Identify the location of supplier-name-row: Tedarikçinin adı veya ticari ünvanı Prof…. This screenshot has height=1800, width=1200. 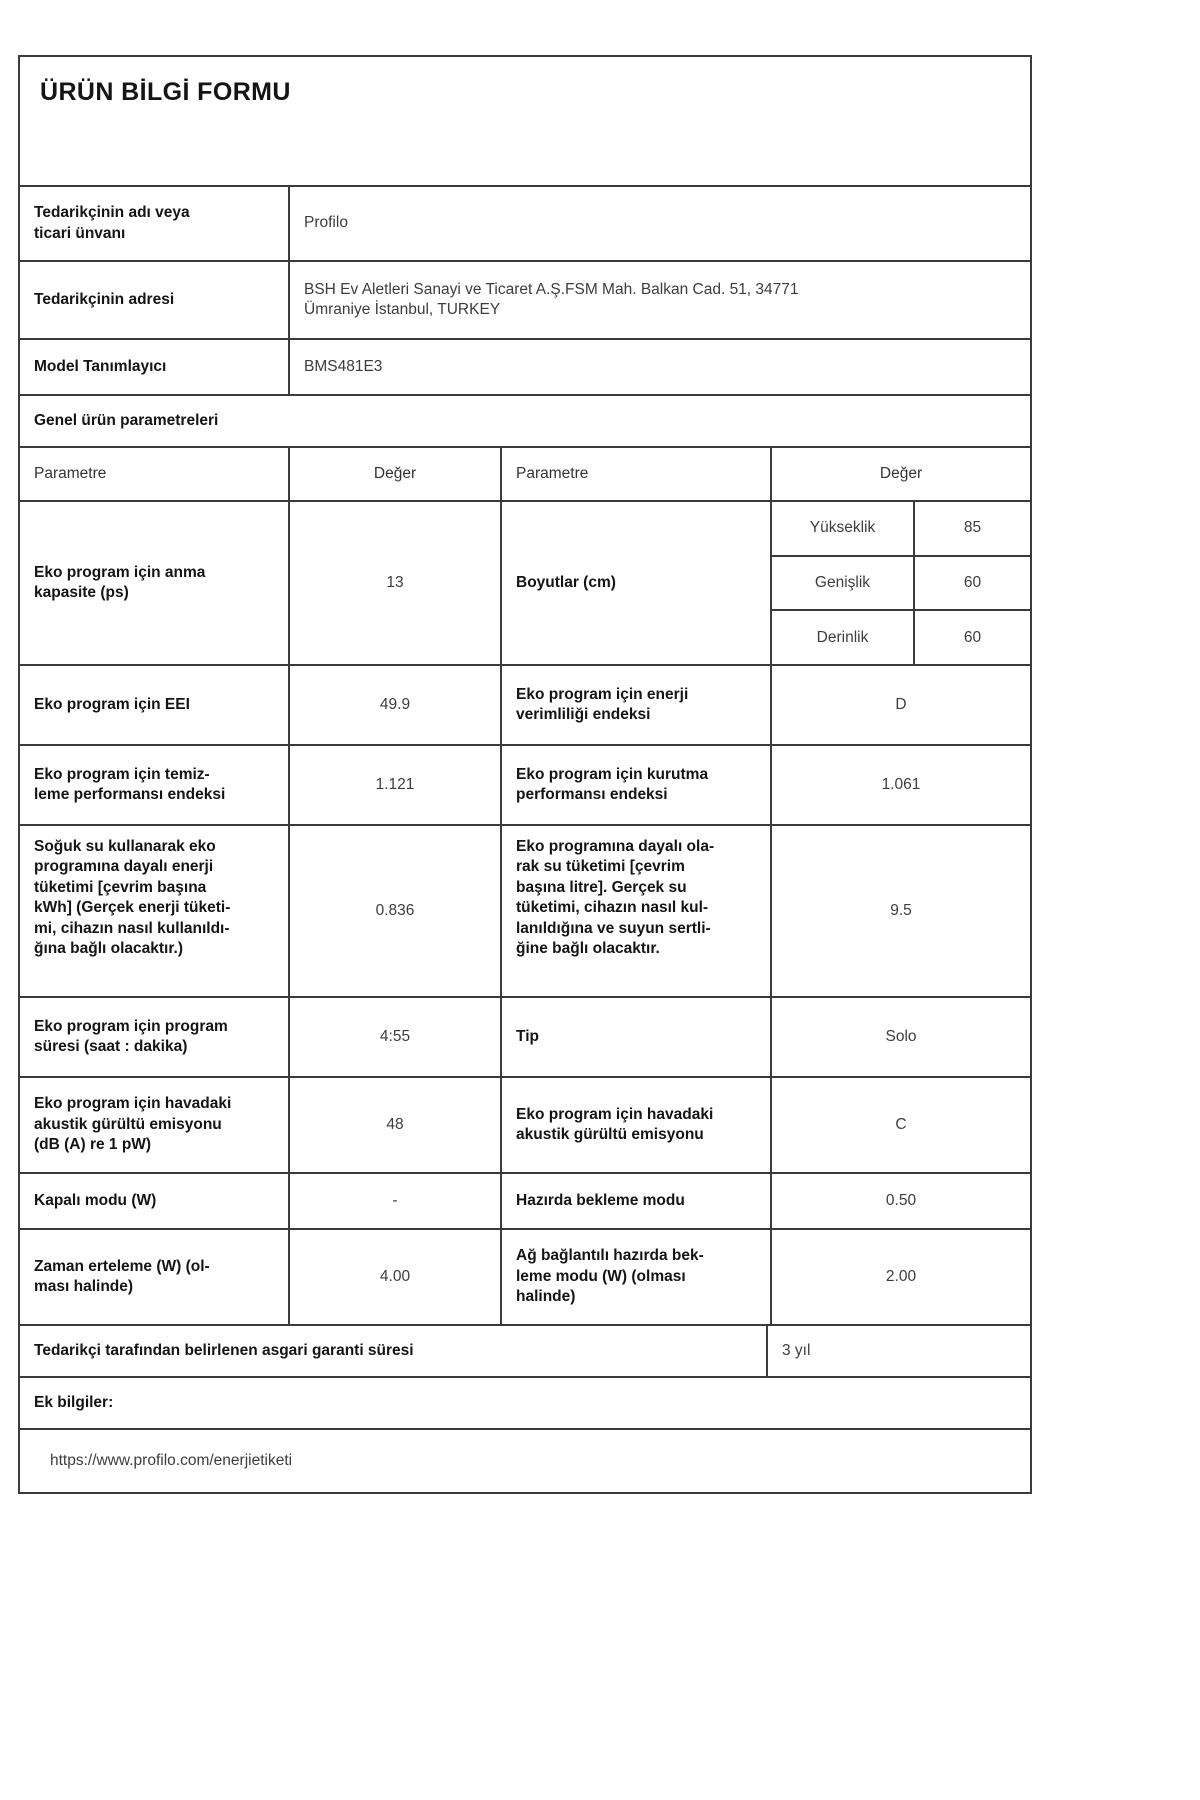
(525, 224).